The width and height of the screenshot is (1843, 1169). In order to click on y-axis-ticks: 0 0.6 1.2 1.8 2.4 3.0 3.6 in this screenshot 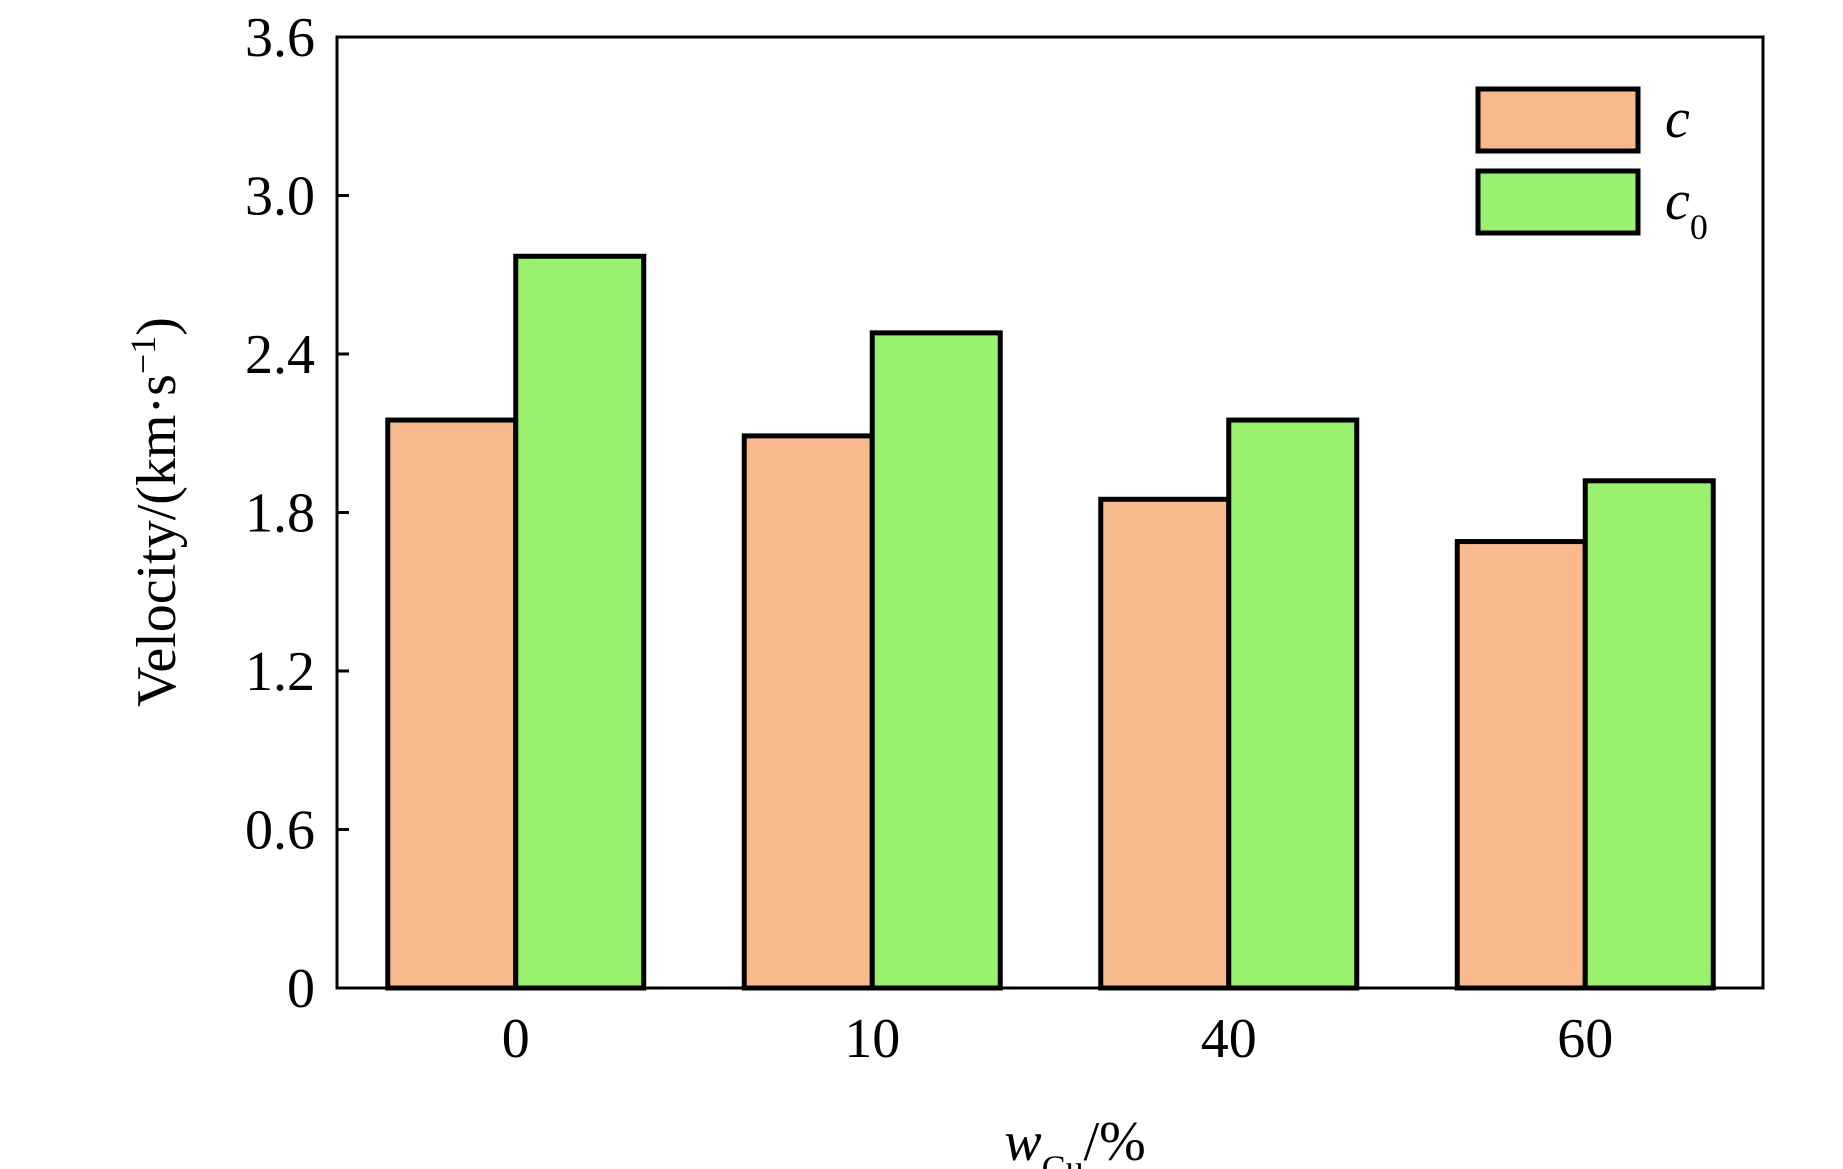, I will do `click(297, 513)`.